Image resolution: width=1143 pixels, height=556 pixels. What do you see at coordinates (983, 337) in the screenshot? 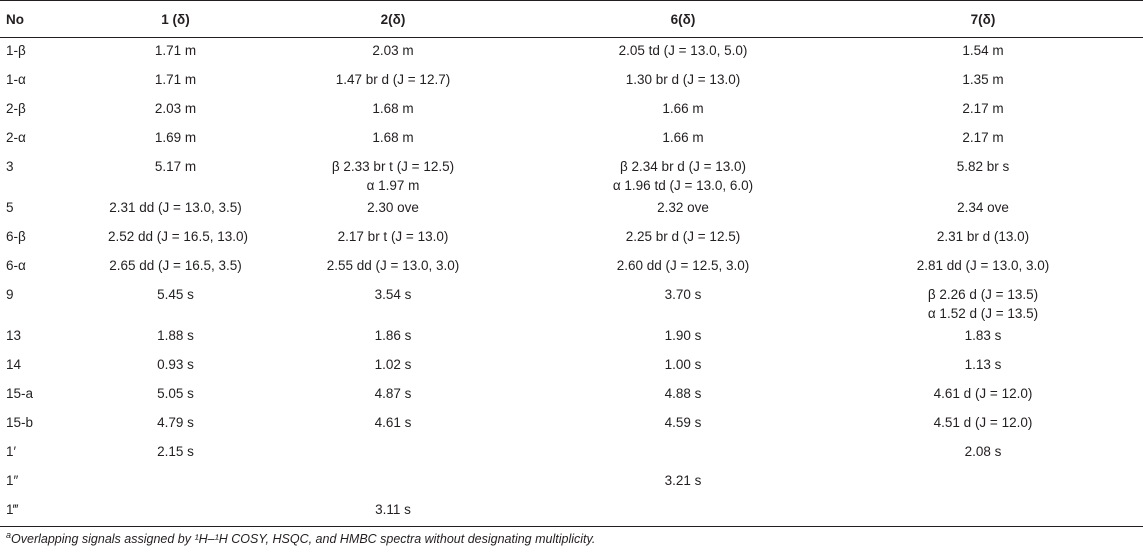
I see `shift-cell-c4: 1.83 s` at bounding box center [983, 337].